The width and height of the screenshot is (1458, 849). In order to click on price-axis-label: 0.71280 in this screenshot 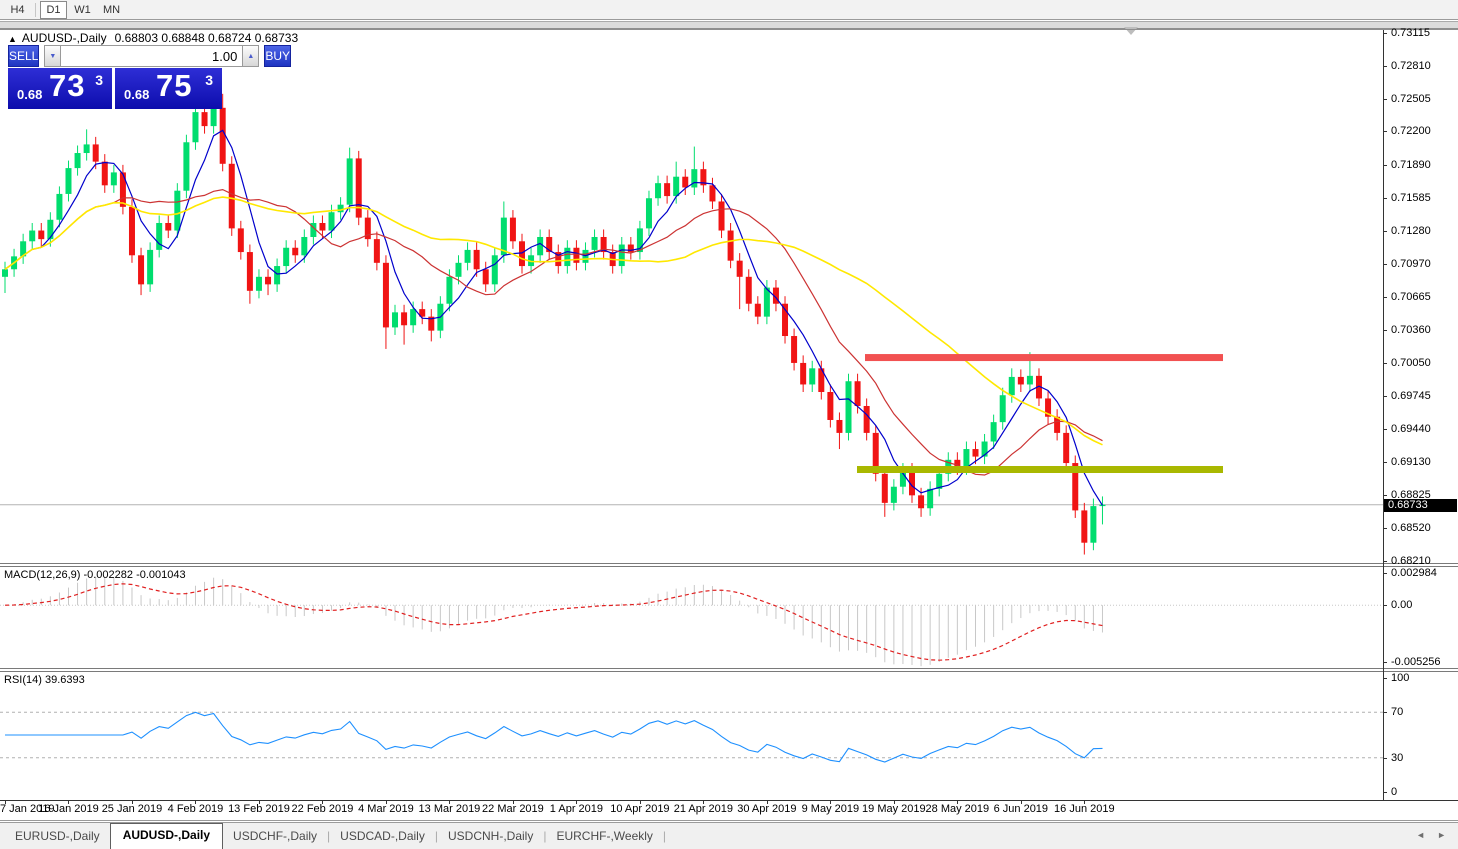, I will do `click(1411, 231)`.